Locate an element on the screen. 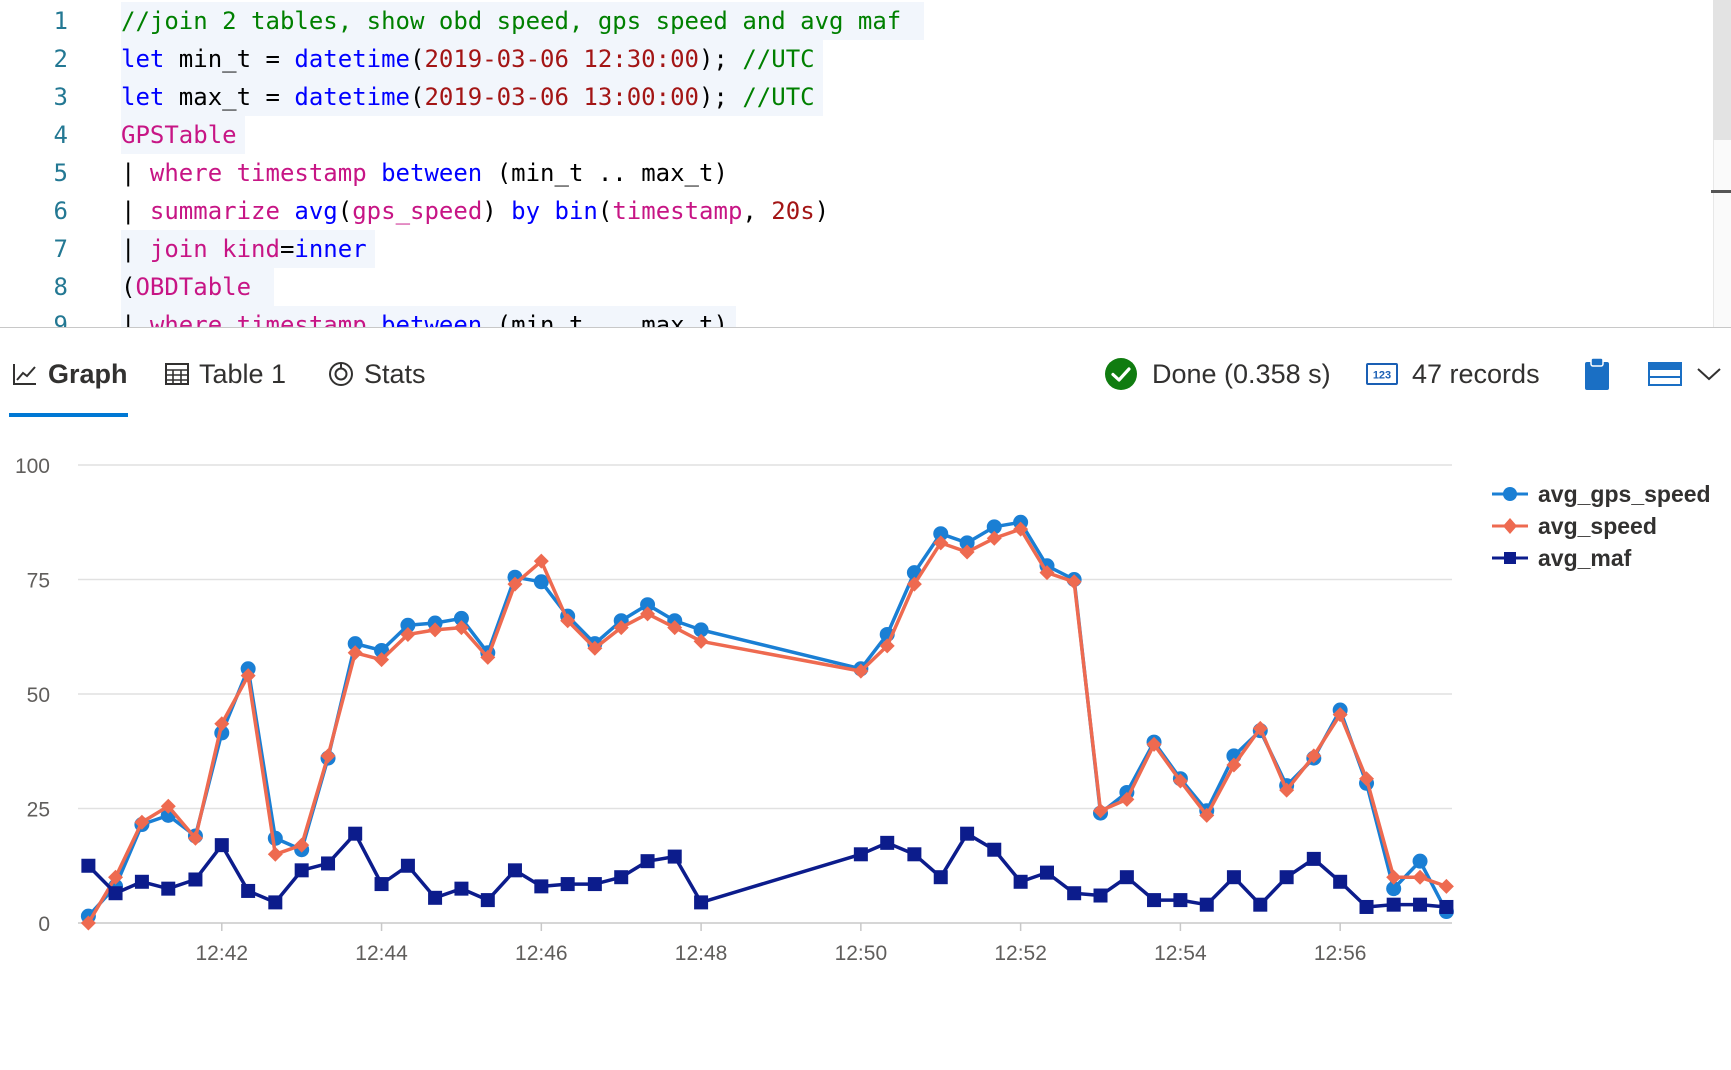 Image resolution: width=1731 pixels, height=1070 pixels. tab-stats: Stats is located at coordinates (377, 374).